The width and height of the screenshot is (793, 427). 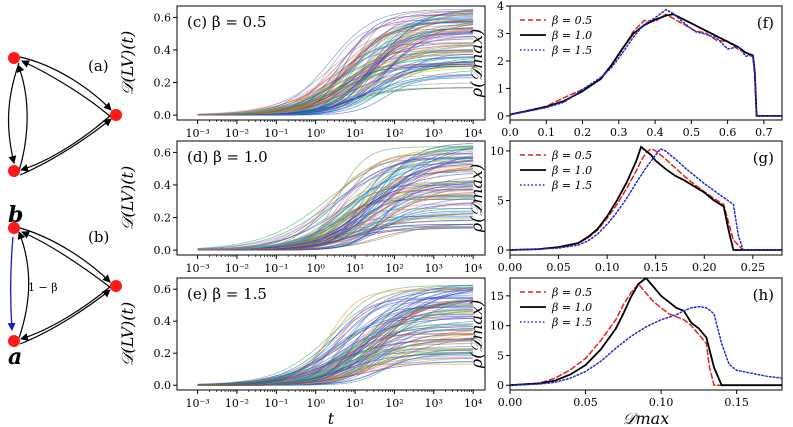 What do you see at coordinates (764, 132) in the screenshot?
I see `x-tick-label: 0.7` at bounding box center [764, 132].